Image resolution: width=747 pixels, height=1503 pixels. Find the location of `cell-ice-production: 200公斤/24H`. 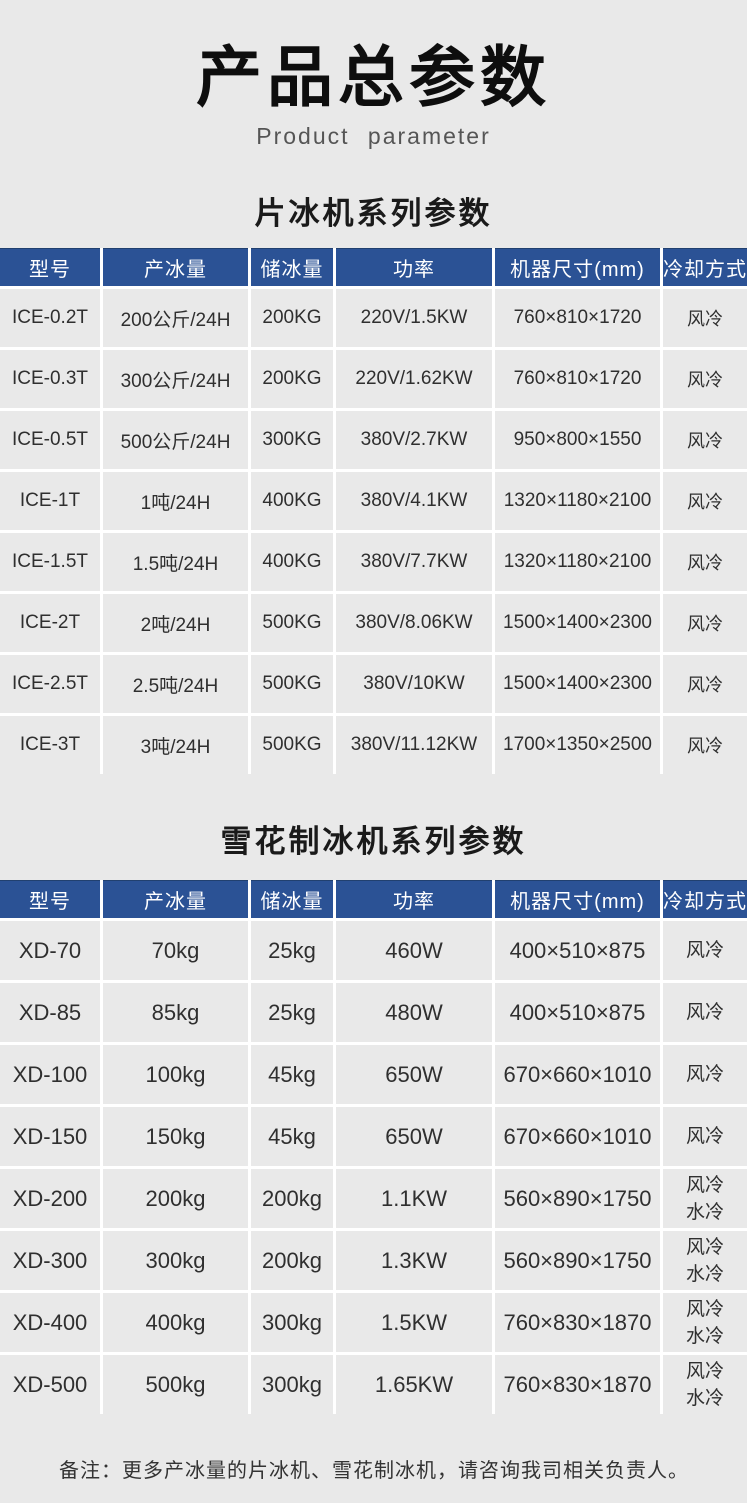

cell-ice-production: 200公斤/24H is located at coordinates (175, 318).